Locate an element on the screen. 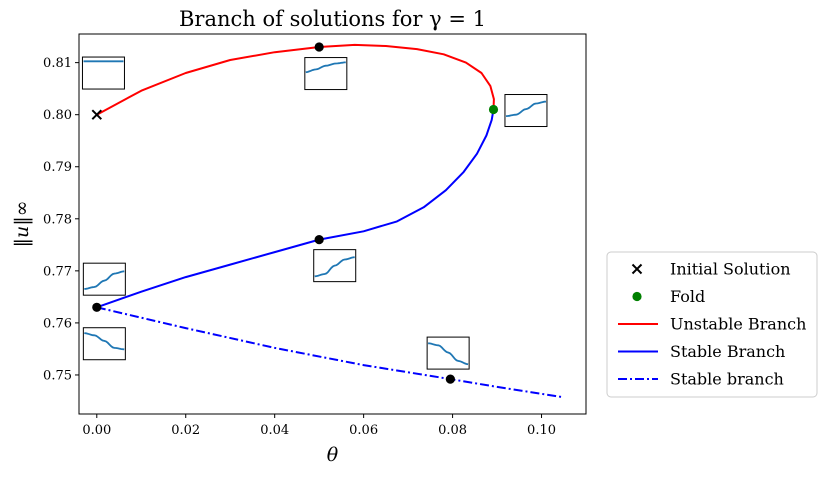 The width and height of the screenshot is (831, 481). legend-entry: Stable Branch is located at coordinates (701, 351).